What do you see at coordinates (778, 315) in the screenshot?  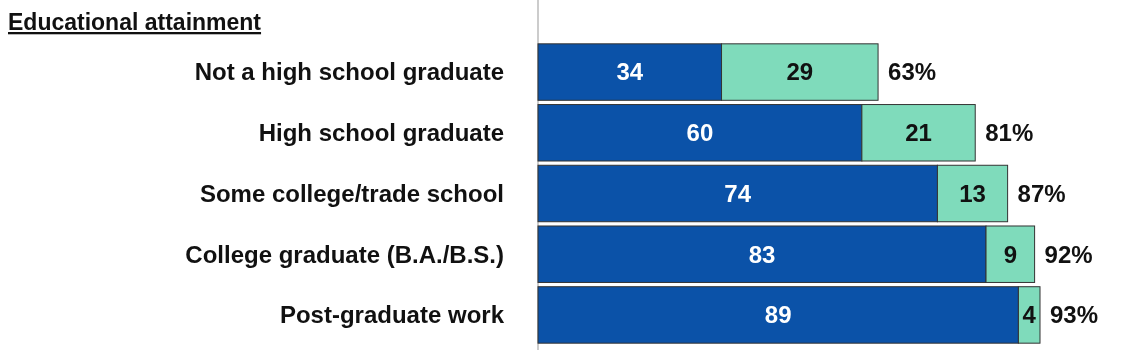 I see `data-label: 89` at bounding box center [778, 315].